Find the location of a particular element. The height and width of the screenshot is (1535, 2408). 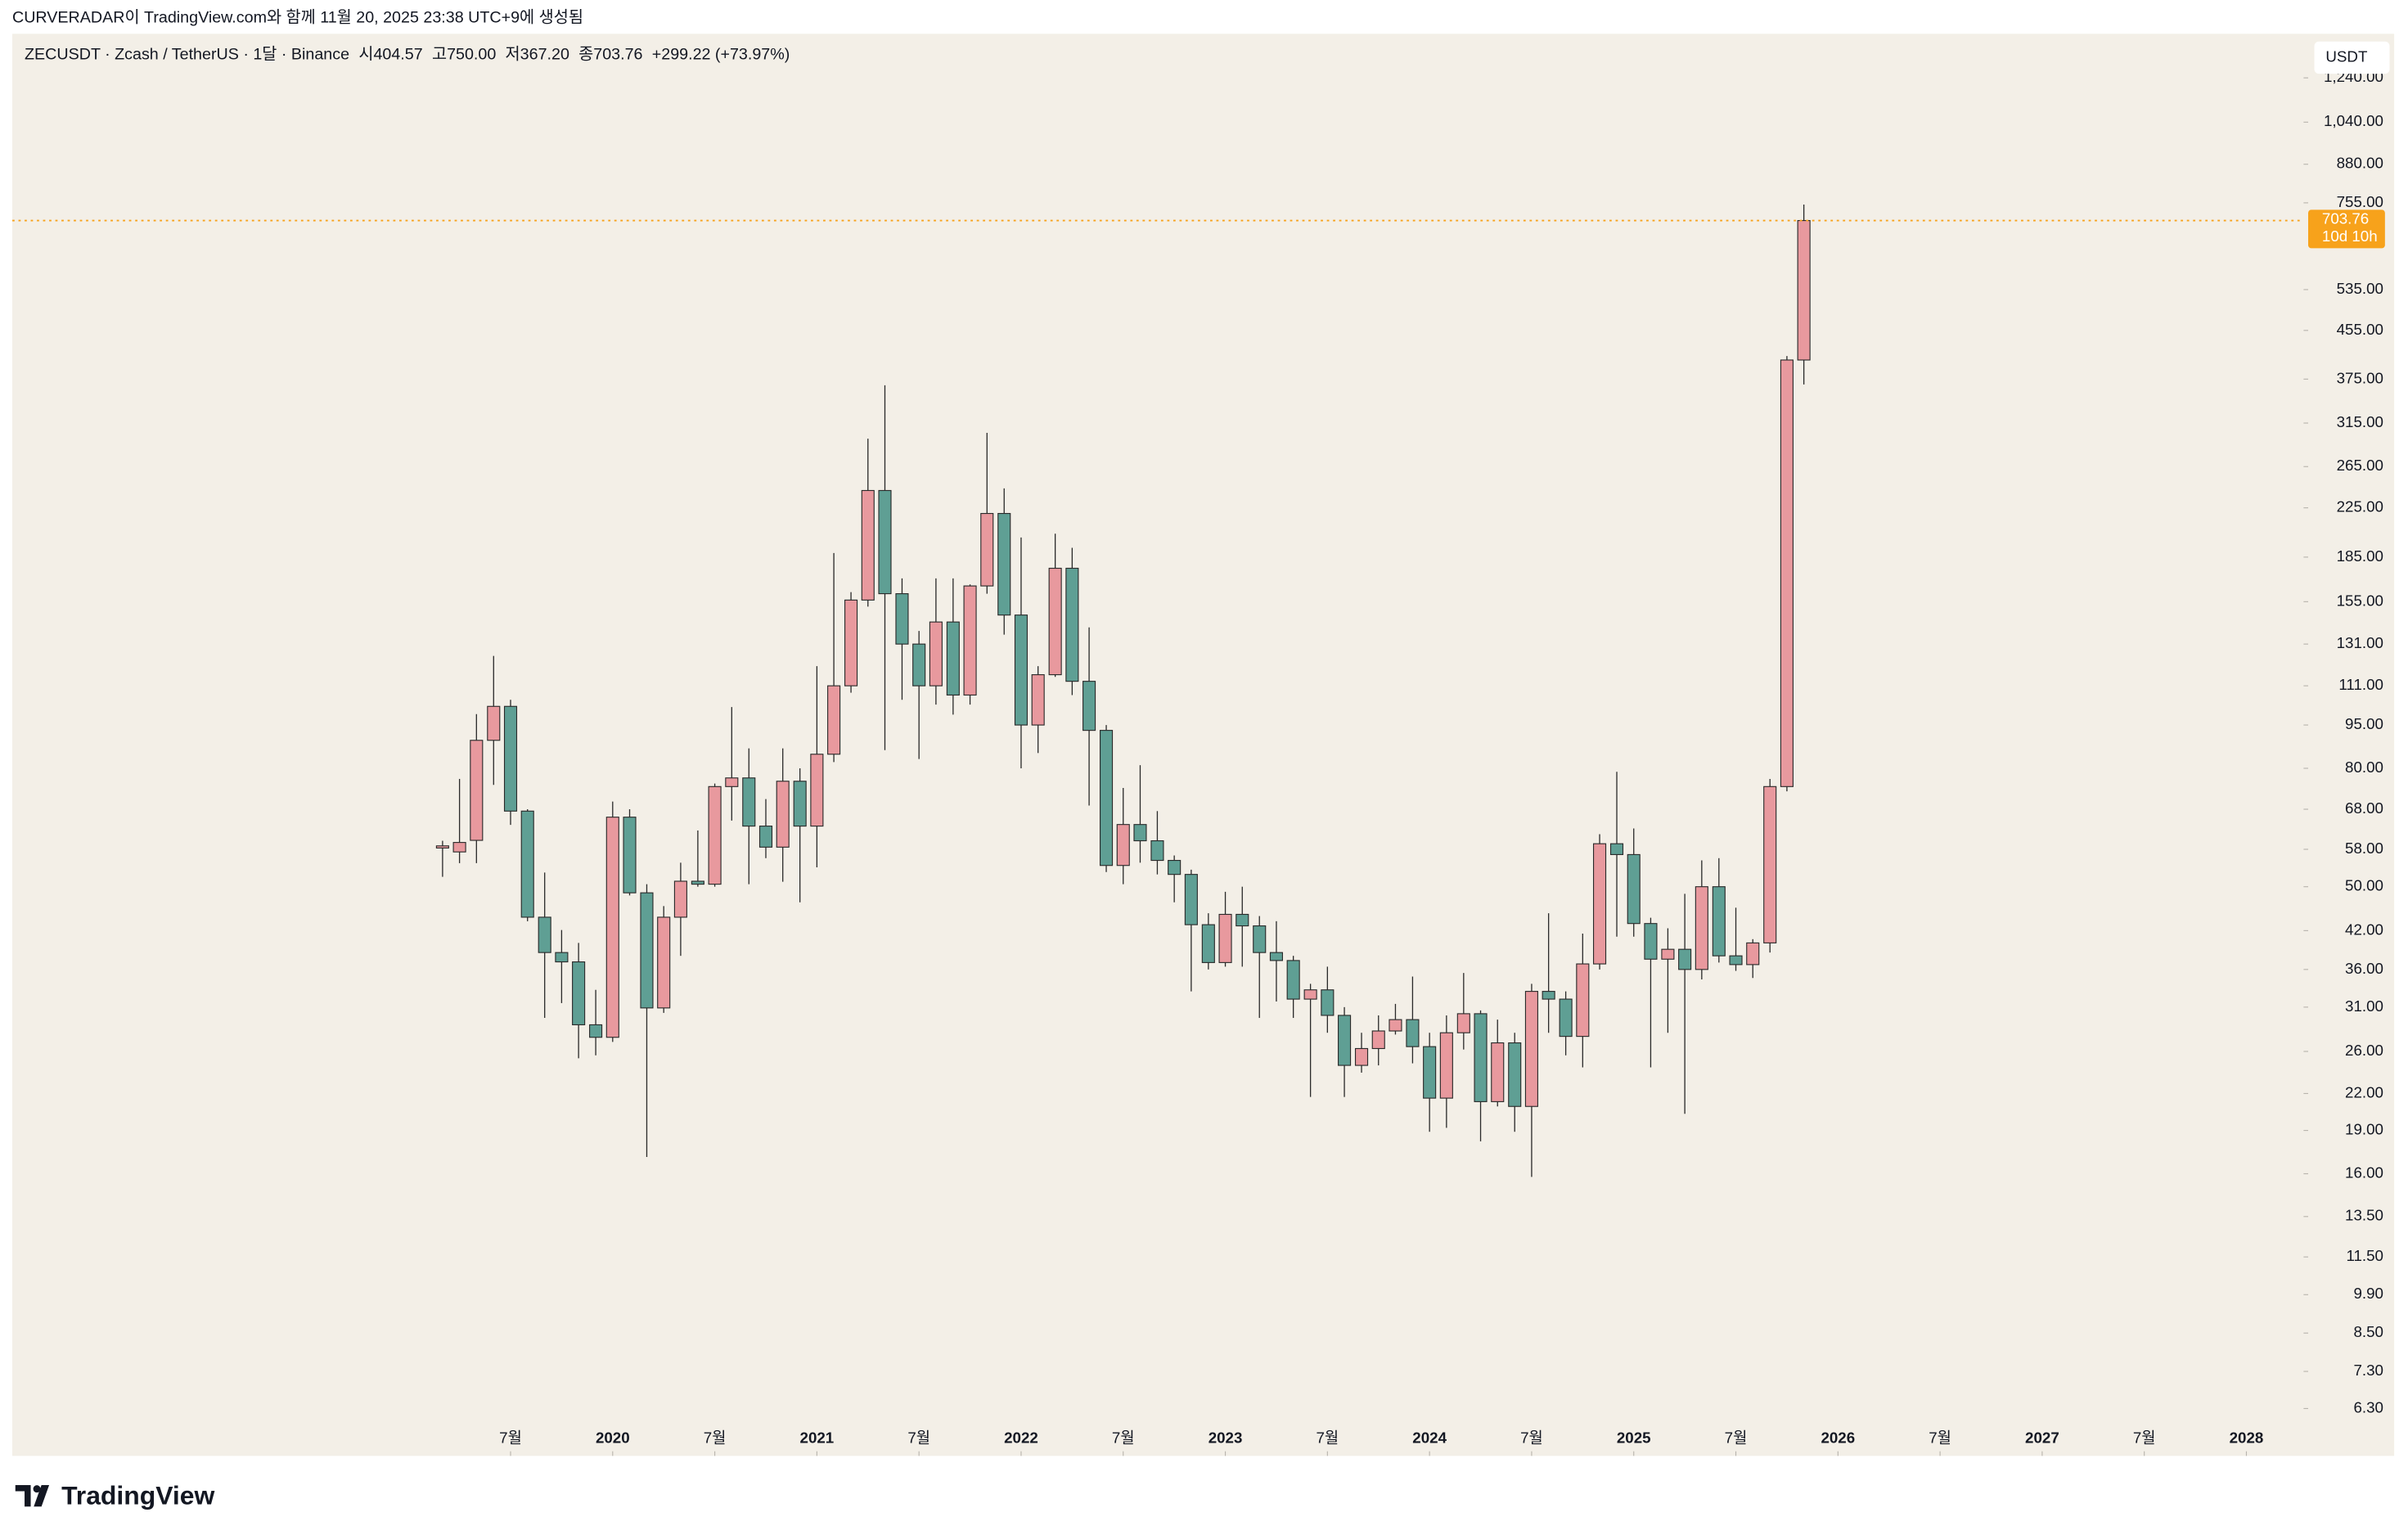

y-tick-label: 58.00 is located at coordinates (2364, 848).